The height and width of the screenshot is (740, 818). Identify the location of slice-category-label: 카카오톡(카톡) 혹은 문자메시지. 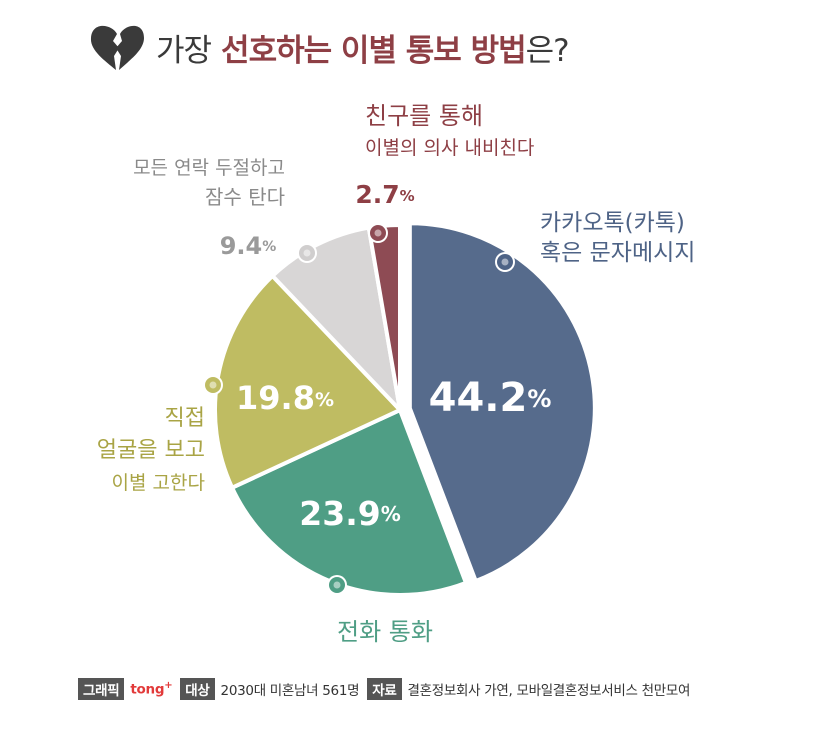
(617, 238).